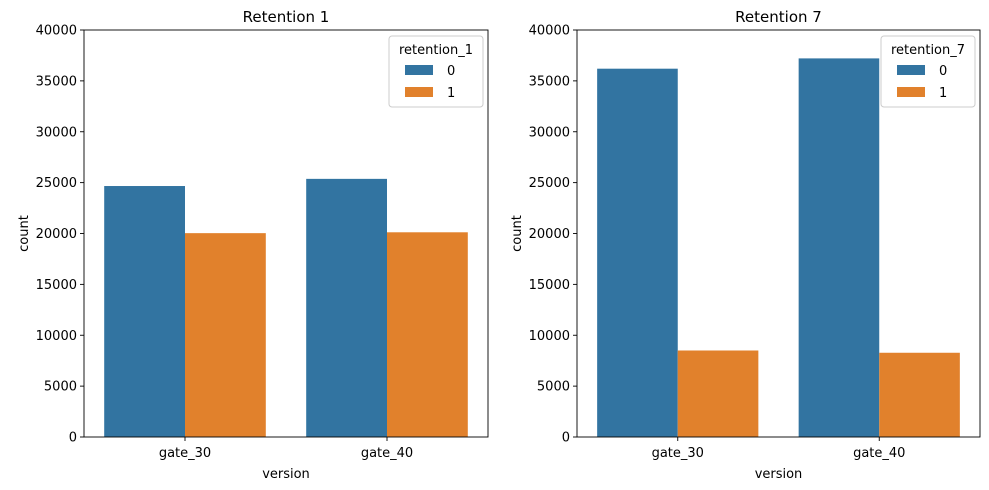 This screenshot has height=490, width=989. Describe the element at coordinates (436, 71) in the screenshot. I see `legend: retention_1 0 1` at that location.